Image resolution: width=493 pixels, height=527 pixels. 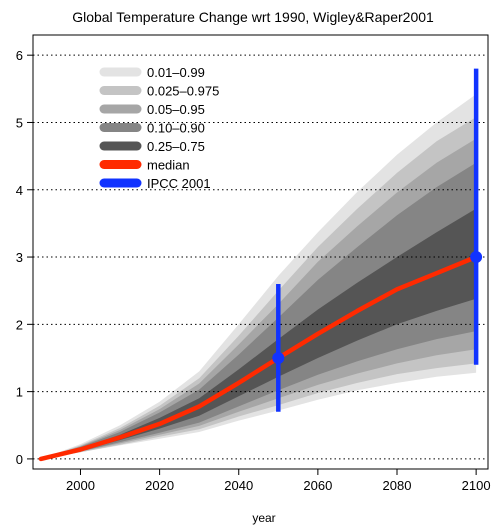 I want to click on x-tick-label-2060: 2060, so click(x=317, y=485).